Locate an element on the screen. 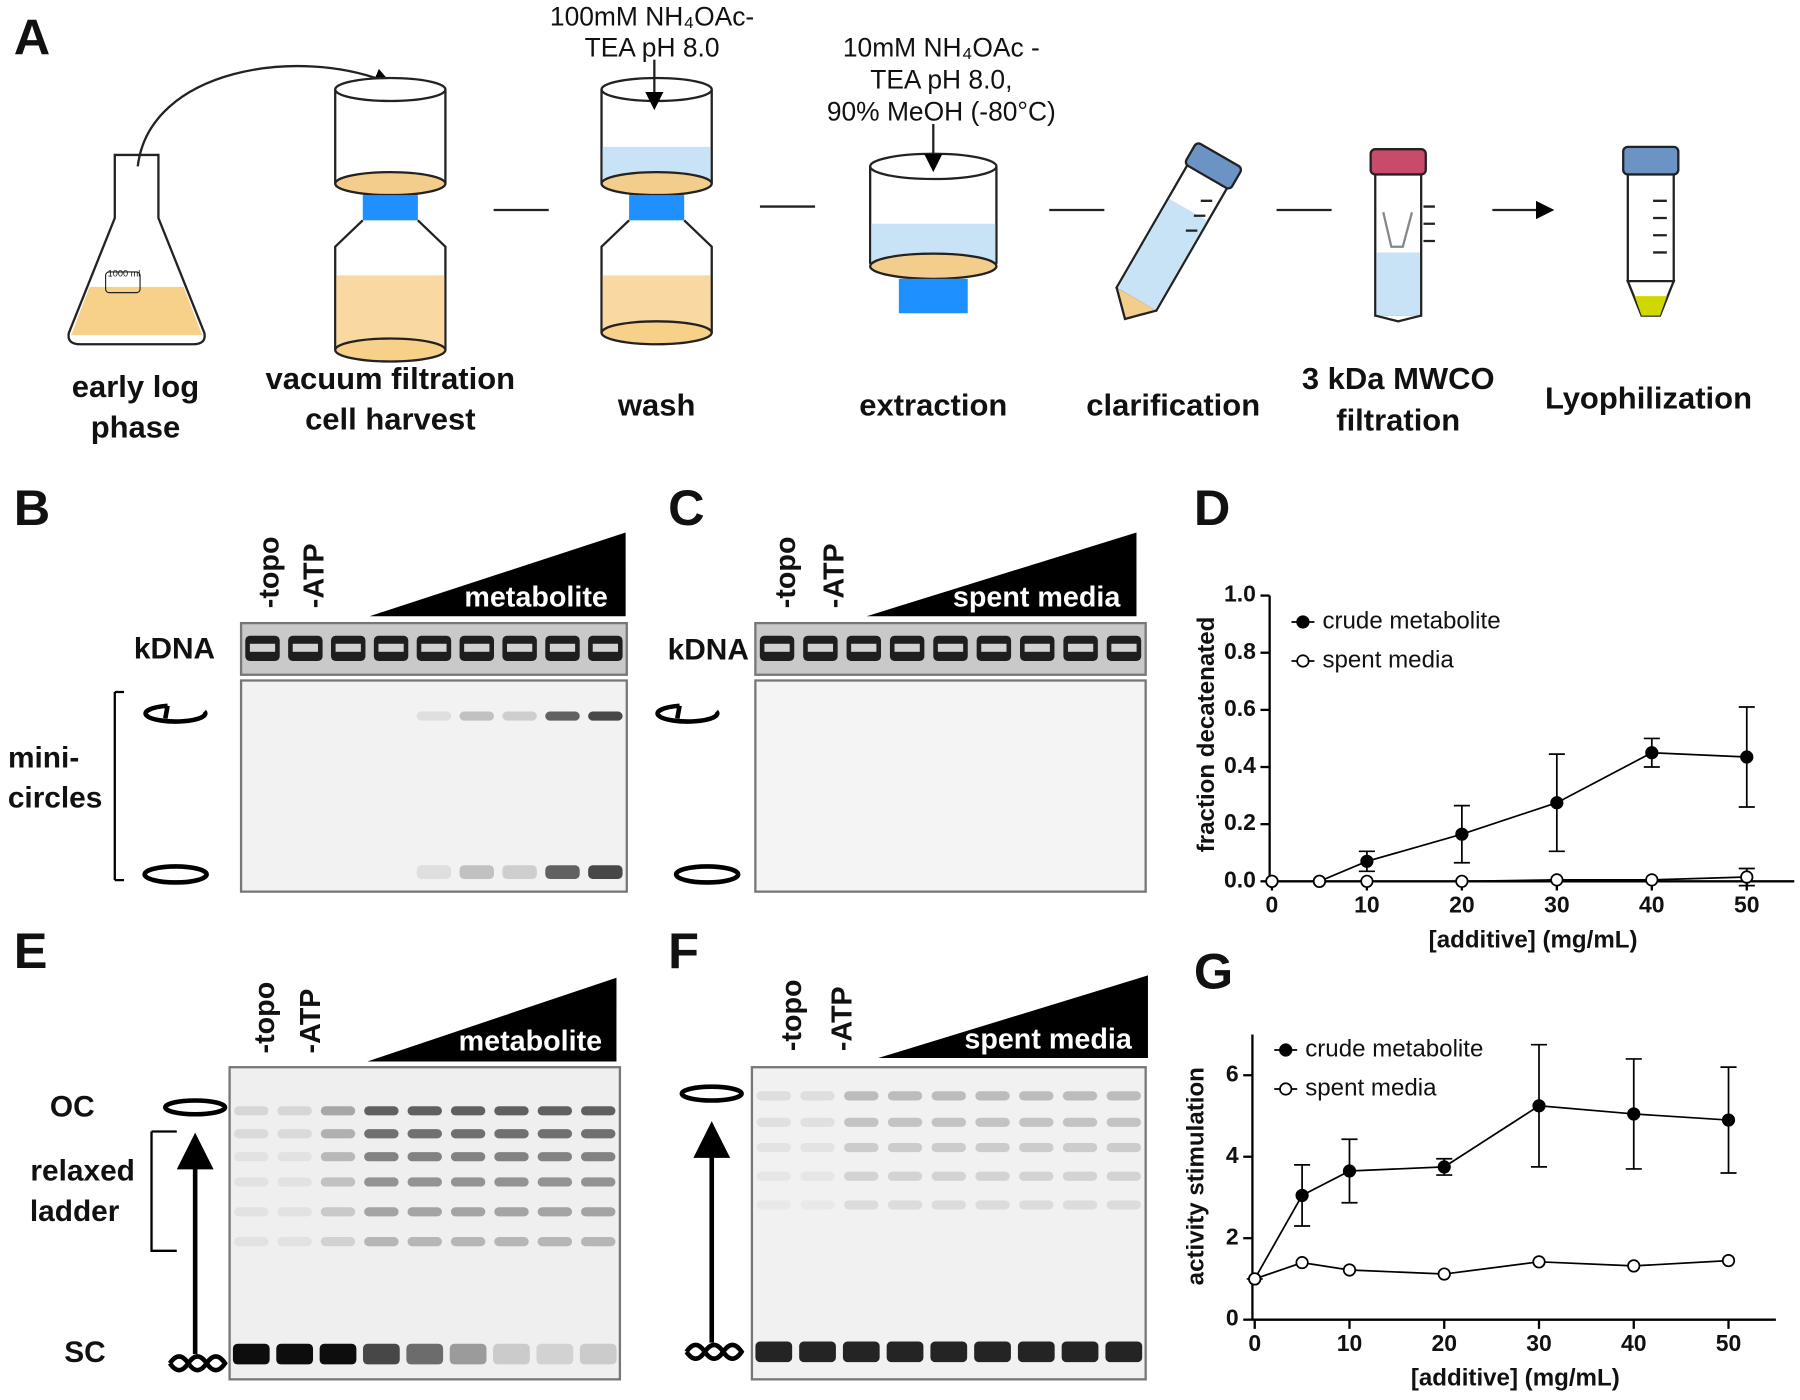 This screenshot has width=1800, height=1400. step-label: cell harvest is located at coordinates (390, 418).